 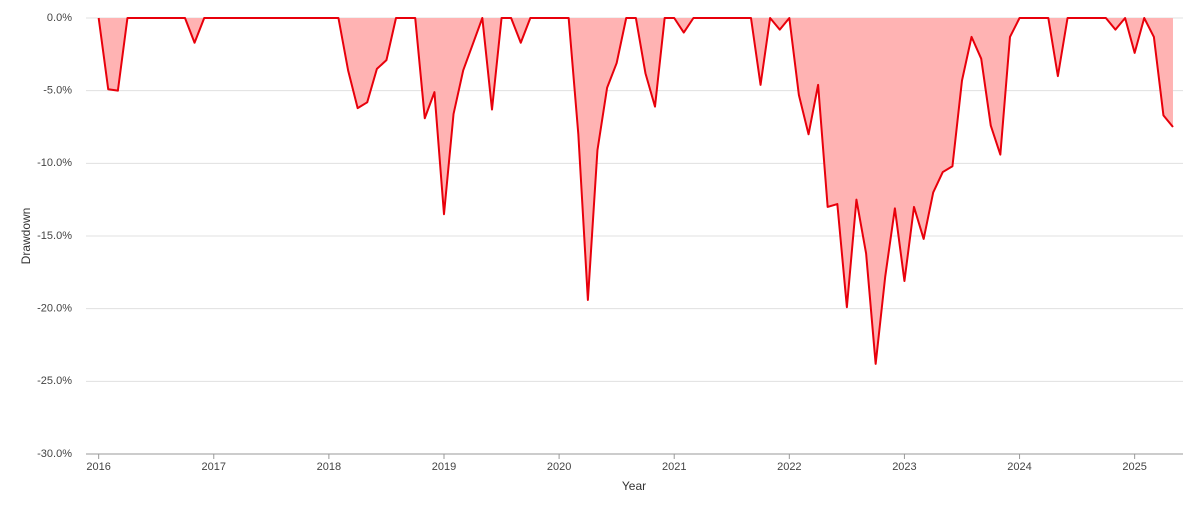 I want to click on x-tick-label: 2018, so click(x=329, y=467).